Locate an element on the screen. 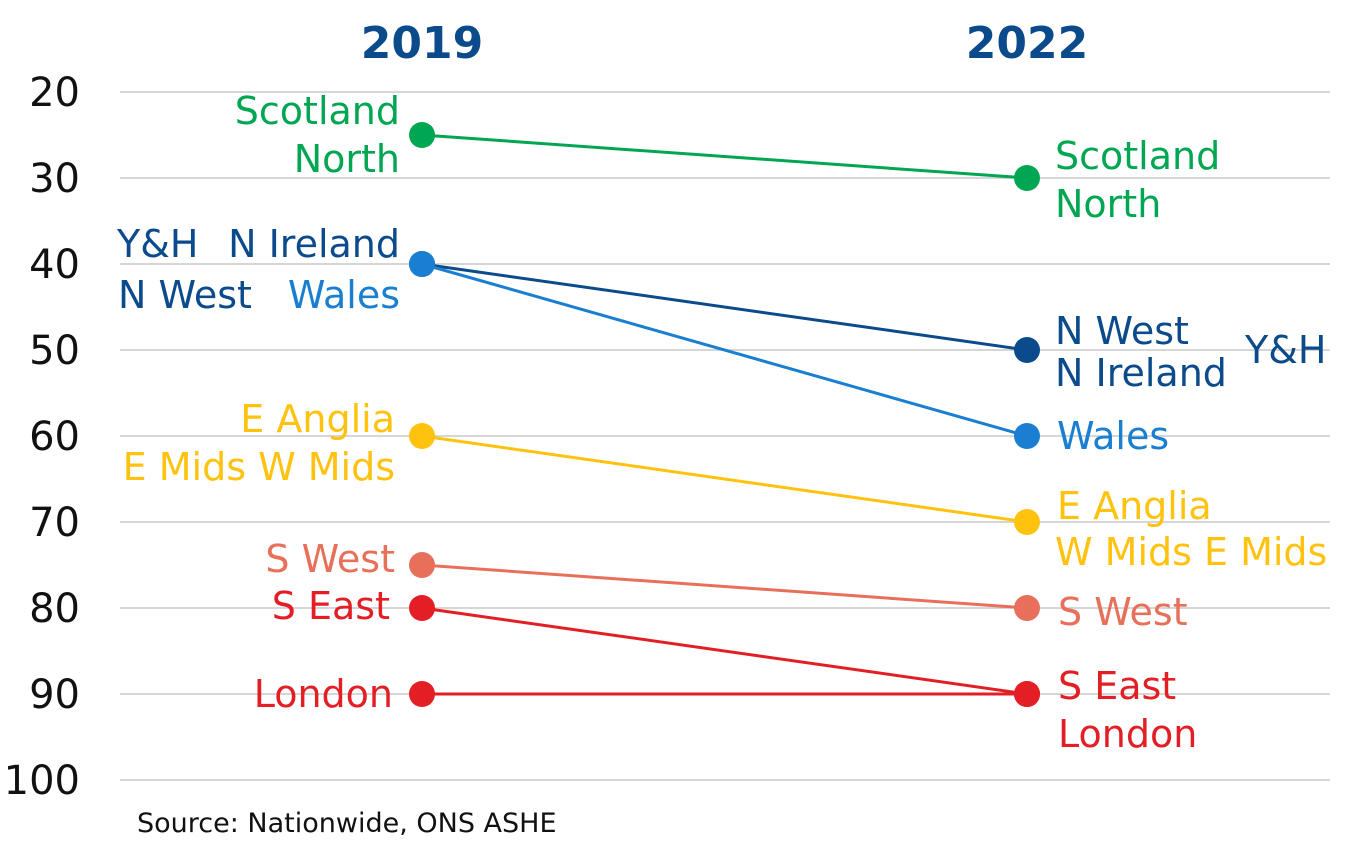  y-tick-label: 90 is located at coordinates (54, 695).